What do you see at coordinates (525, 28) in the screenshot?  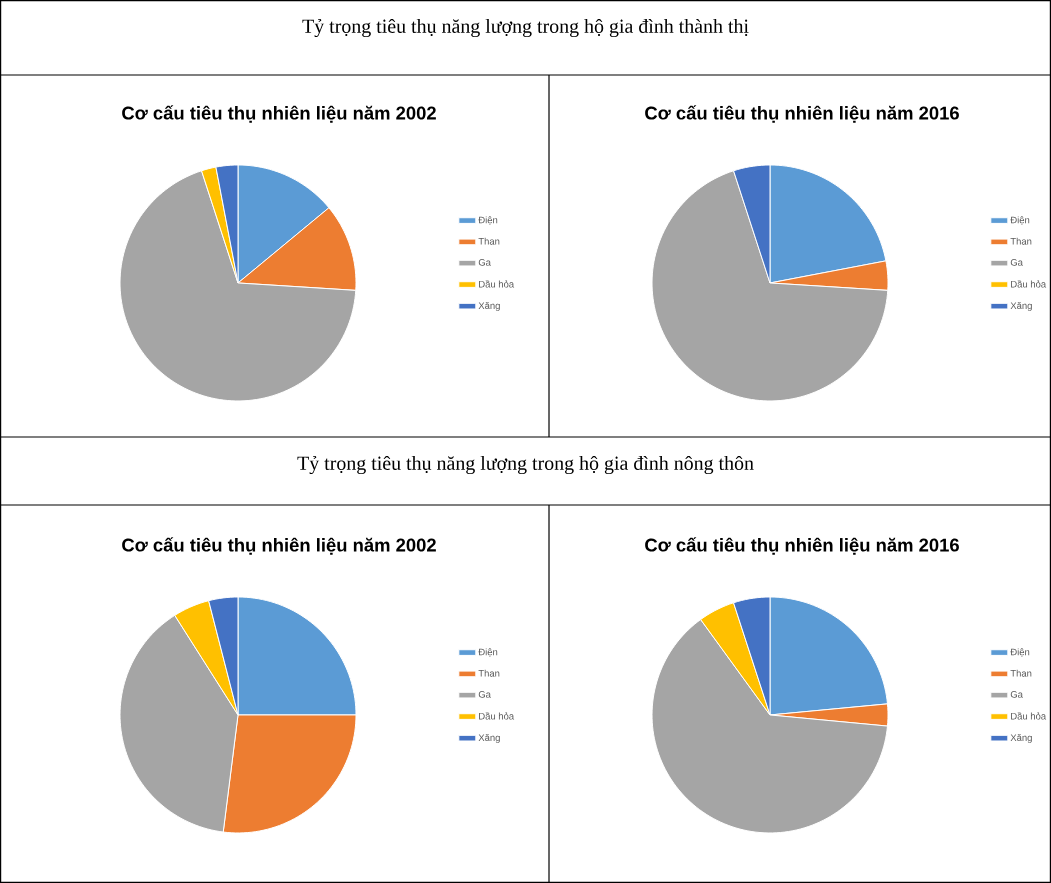 I see `text: Tỷ trọng tiêu thụ năng lượng trong hộ gia đình thành thị` at bounding box center [525, 28].